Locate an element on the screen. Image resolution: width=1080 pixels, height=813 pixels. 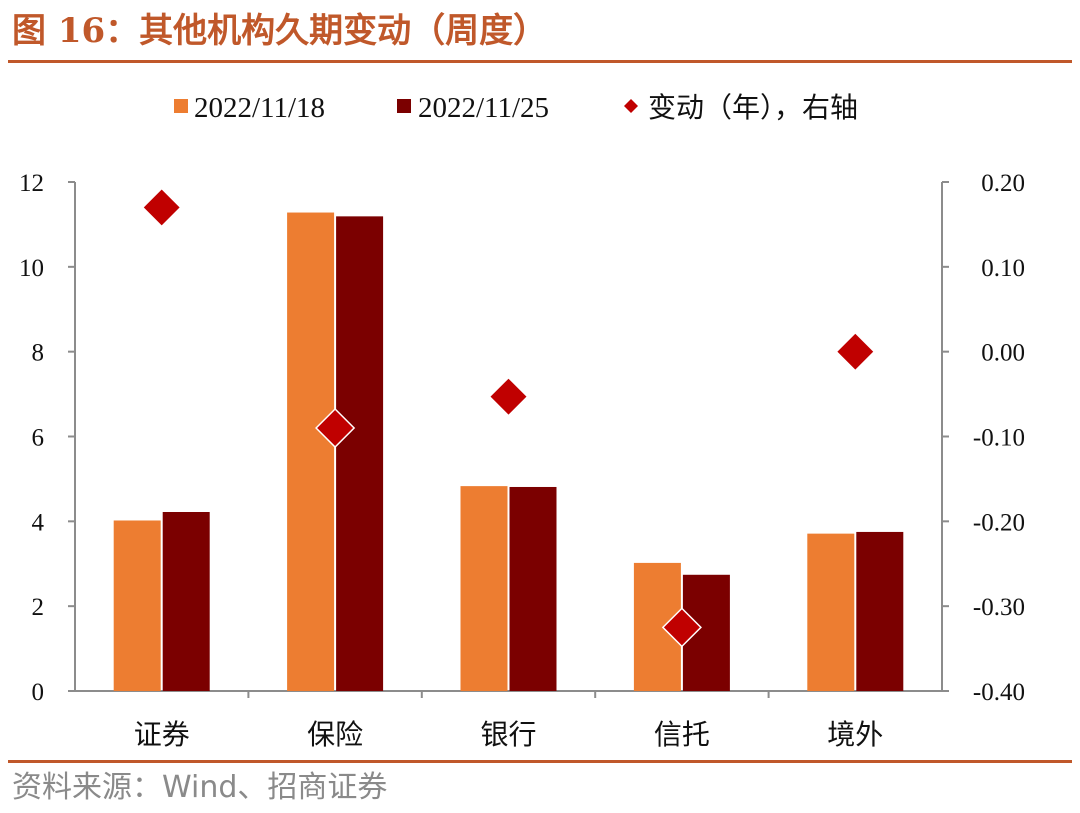
right-tick-label: 0.20 is located at coordinates (1003, 183).